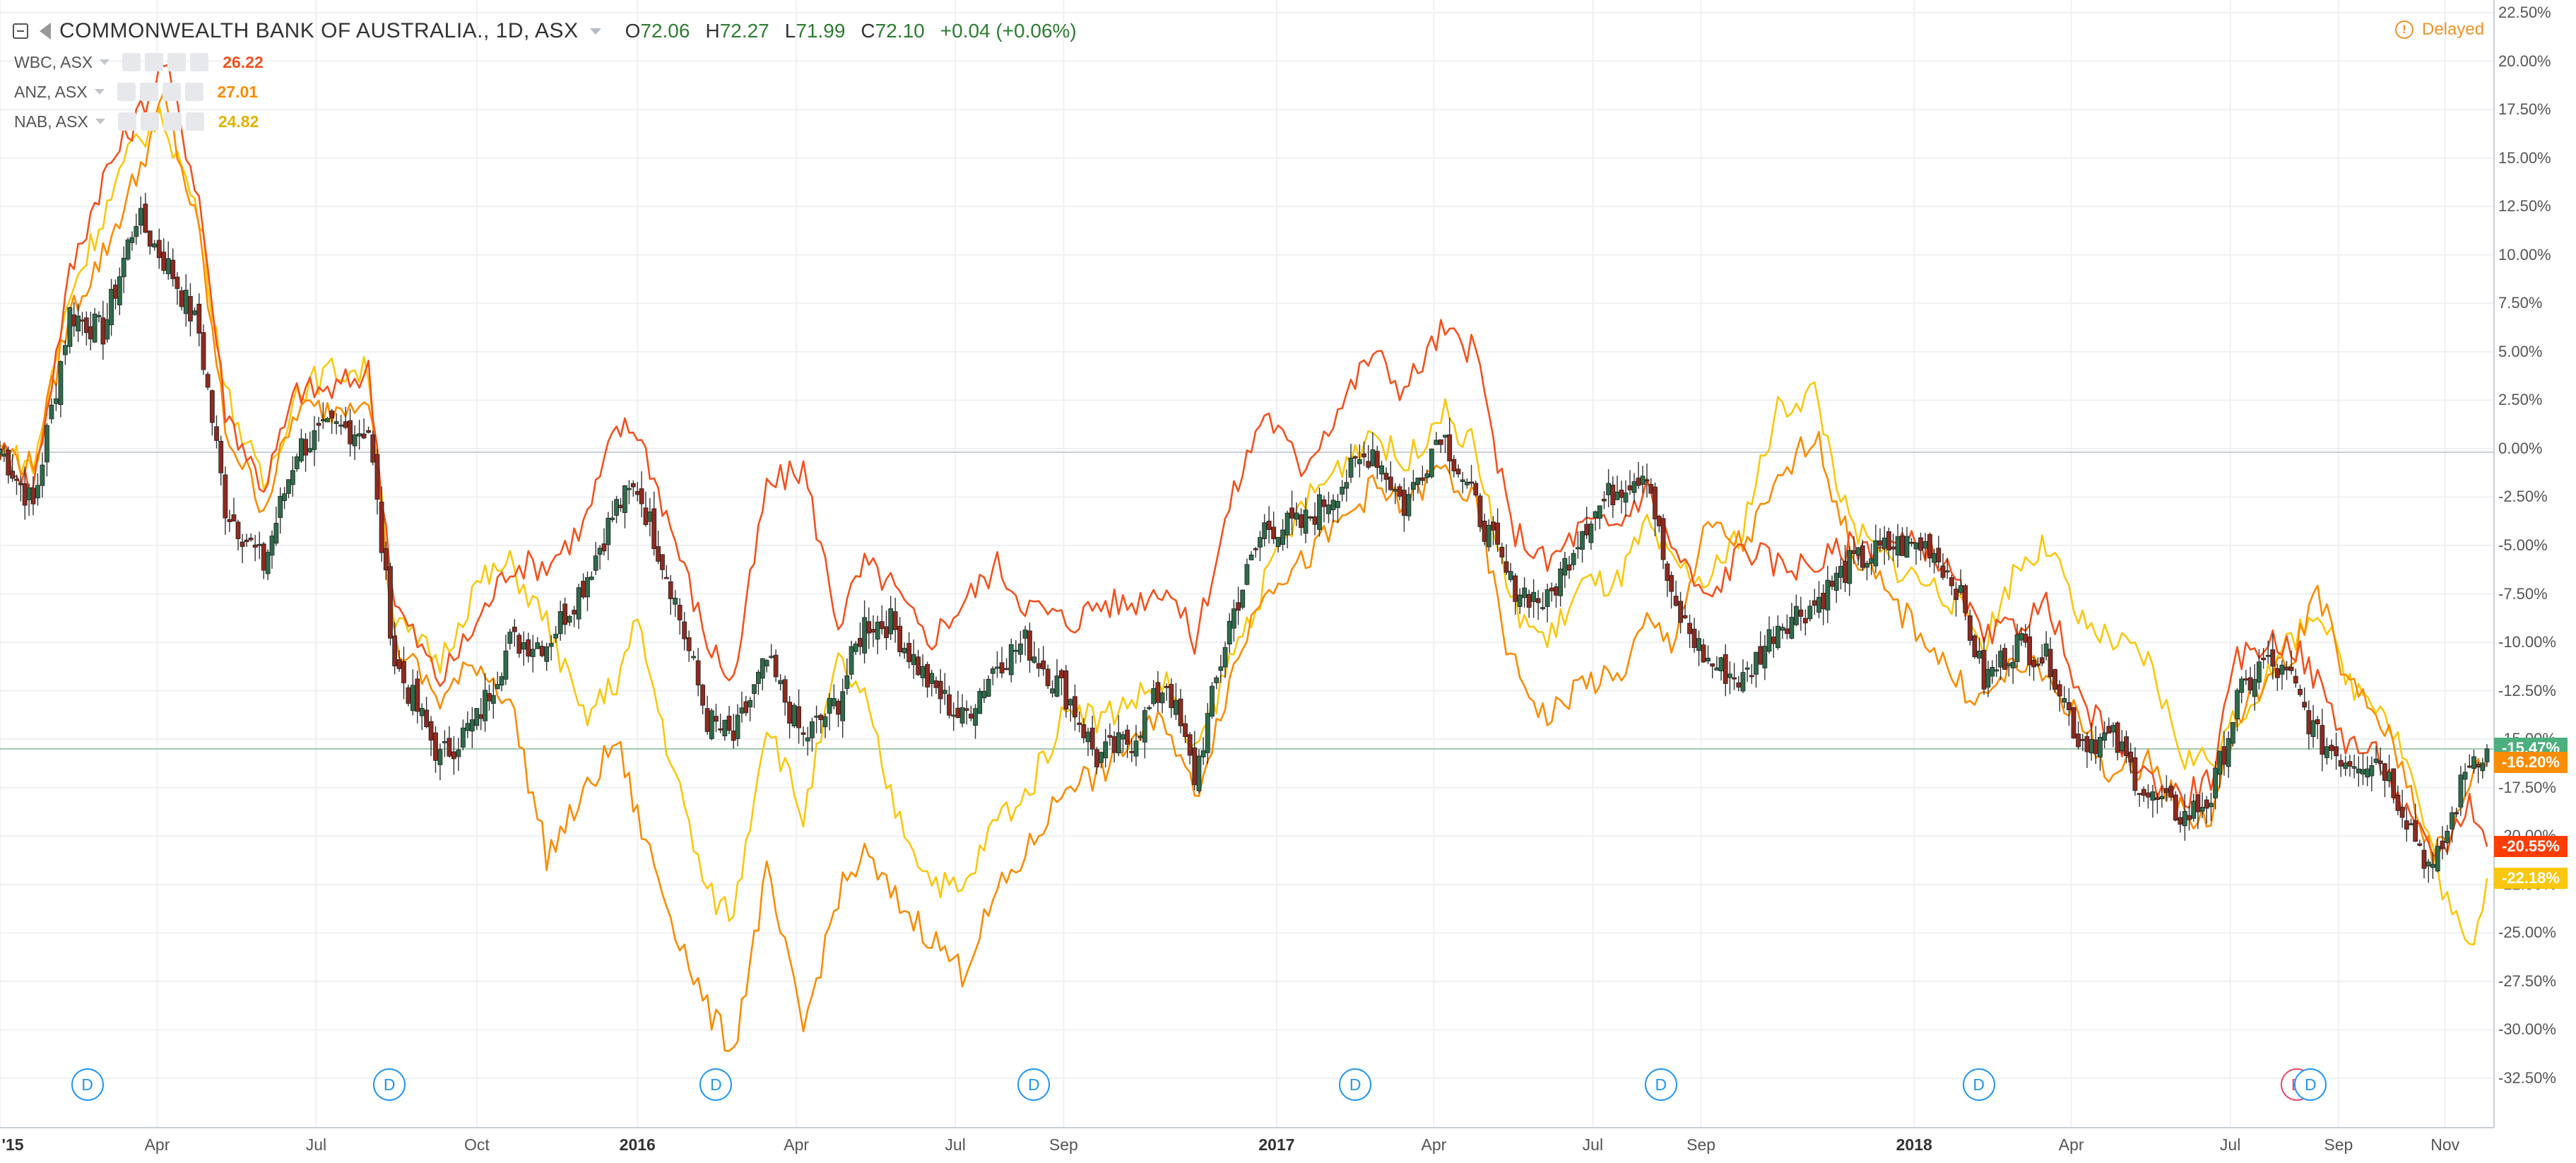  Describe the element at coordinates (595, 31) in the screenshot. I see `symbol-menu-caret-icon` at that location.